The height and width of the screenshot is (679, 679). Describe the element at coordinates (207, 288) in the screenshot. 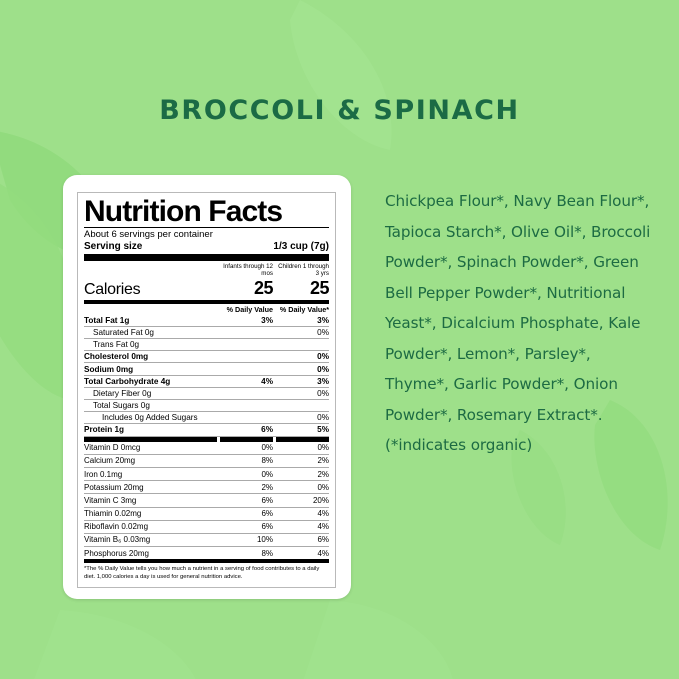

I see `calories-row: Calories 25 25` at that location.